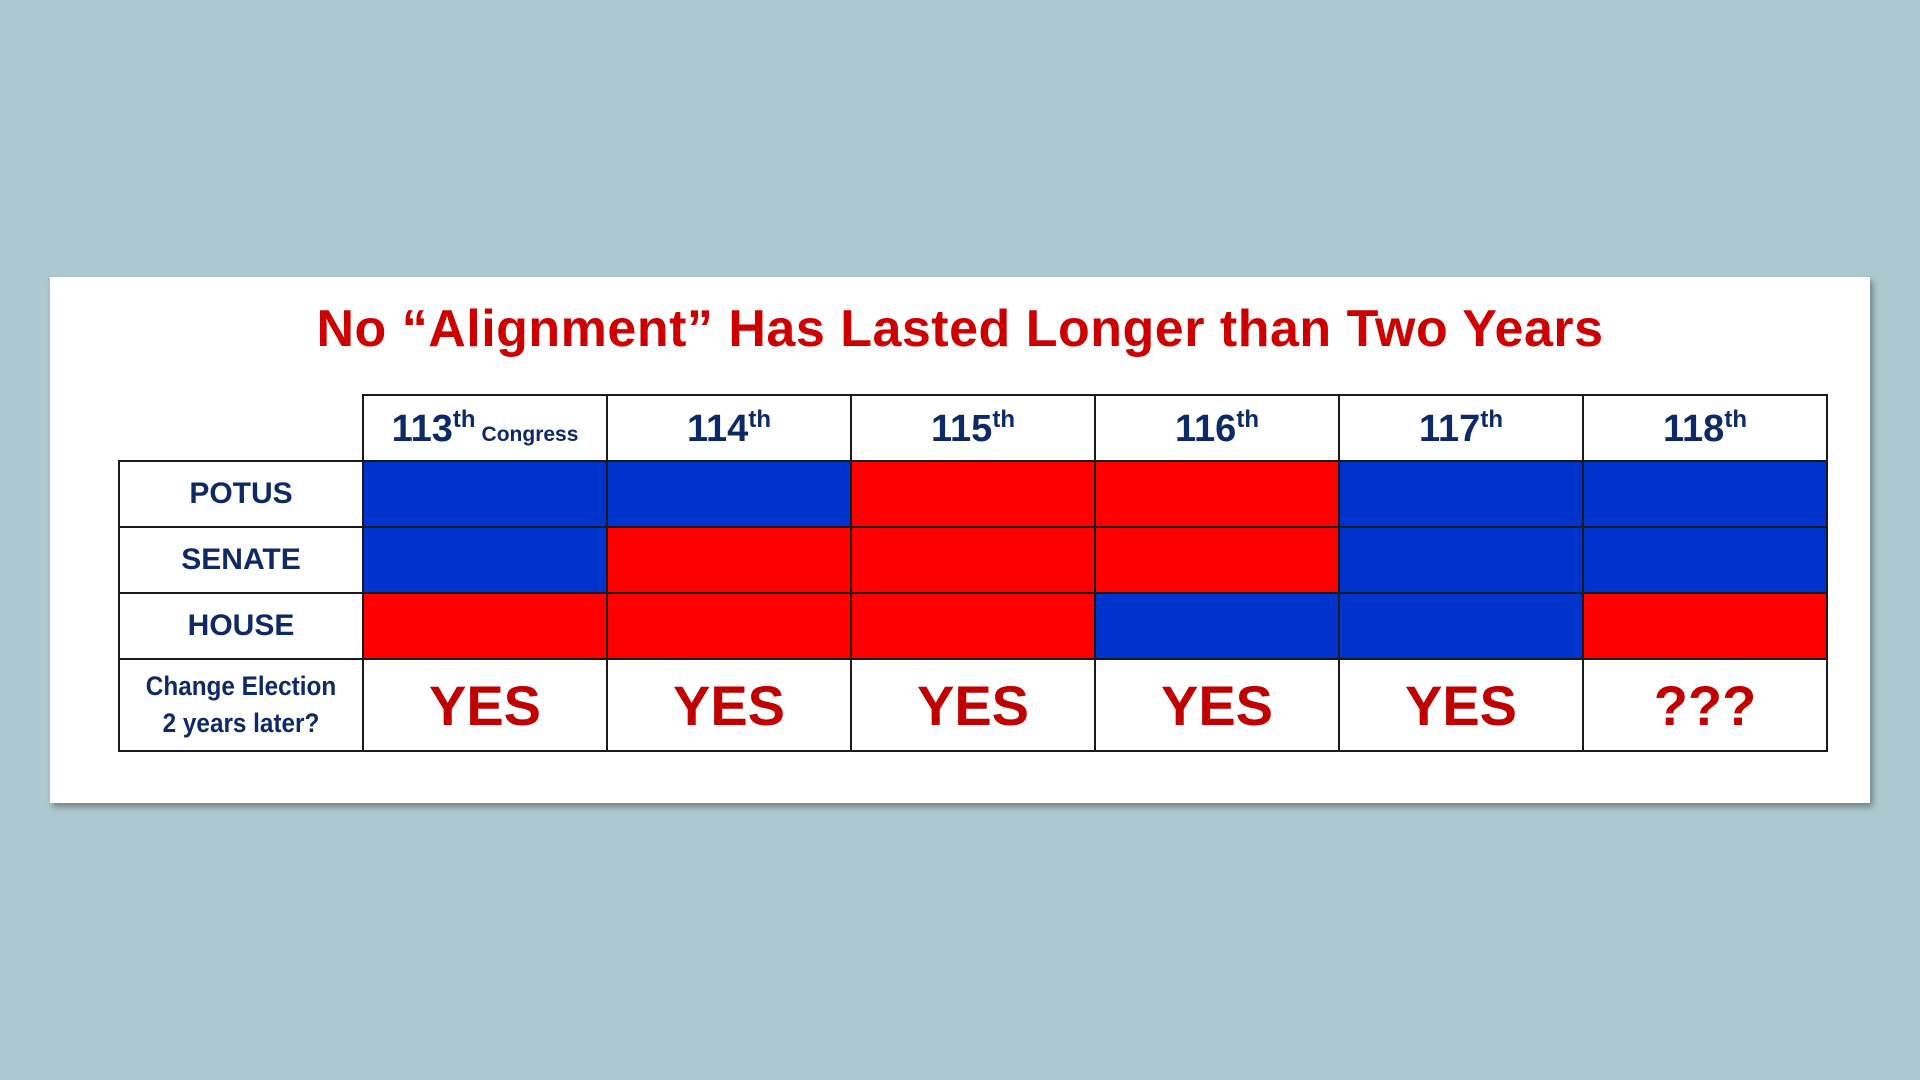  I want to click on column-header: 114th, so click(729, 428).